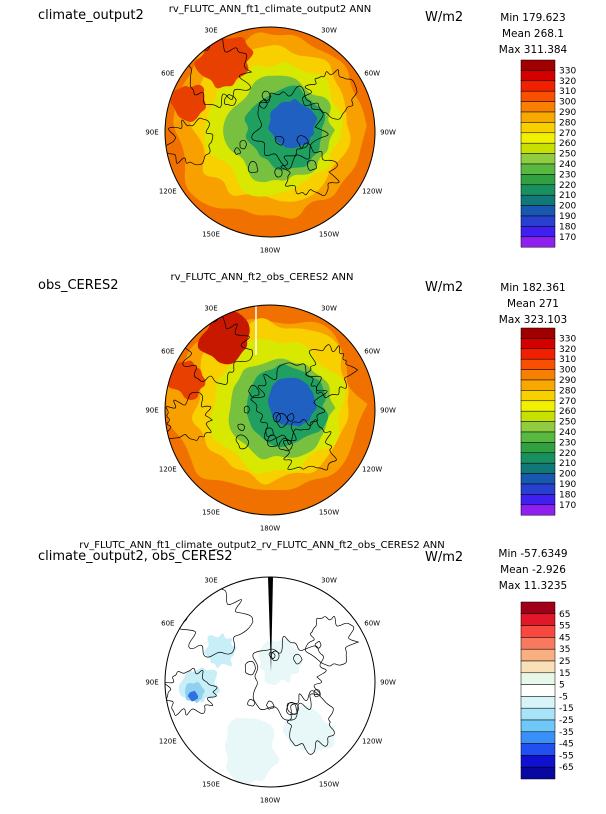 The image size is (606, 814). Describe the element at coordinates (135, 556) in the screenshot. I see `panel-left-title: climate_output2, obs_CERES2` at that location.